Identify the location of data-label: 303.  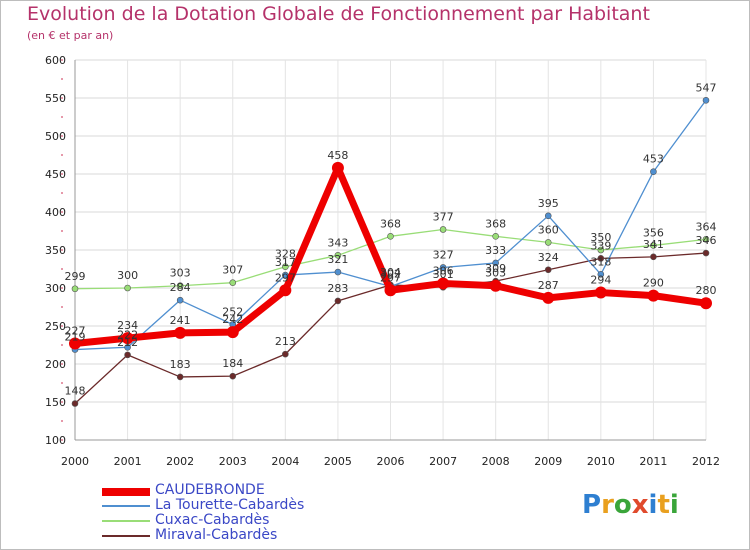
(180, 273).